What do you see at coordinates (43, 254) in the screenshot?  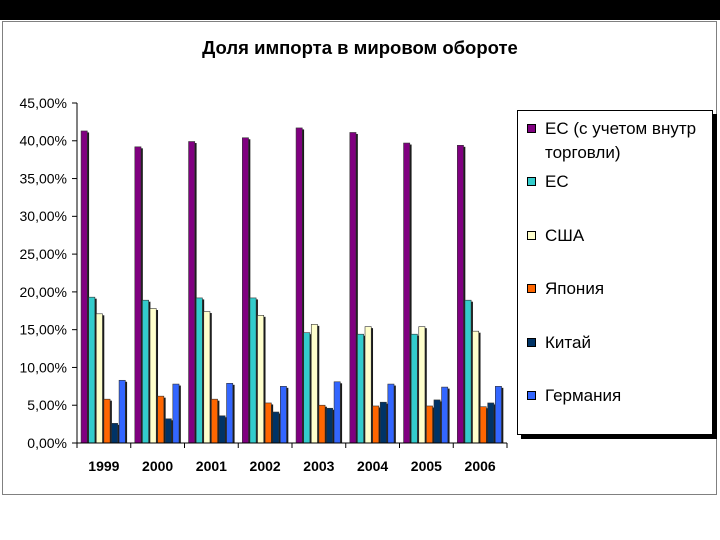 I see `y-tick-label: 25,00%` at bounding box center [43, 254].